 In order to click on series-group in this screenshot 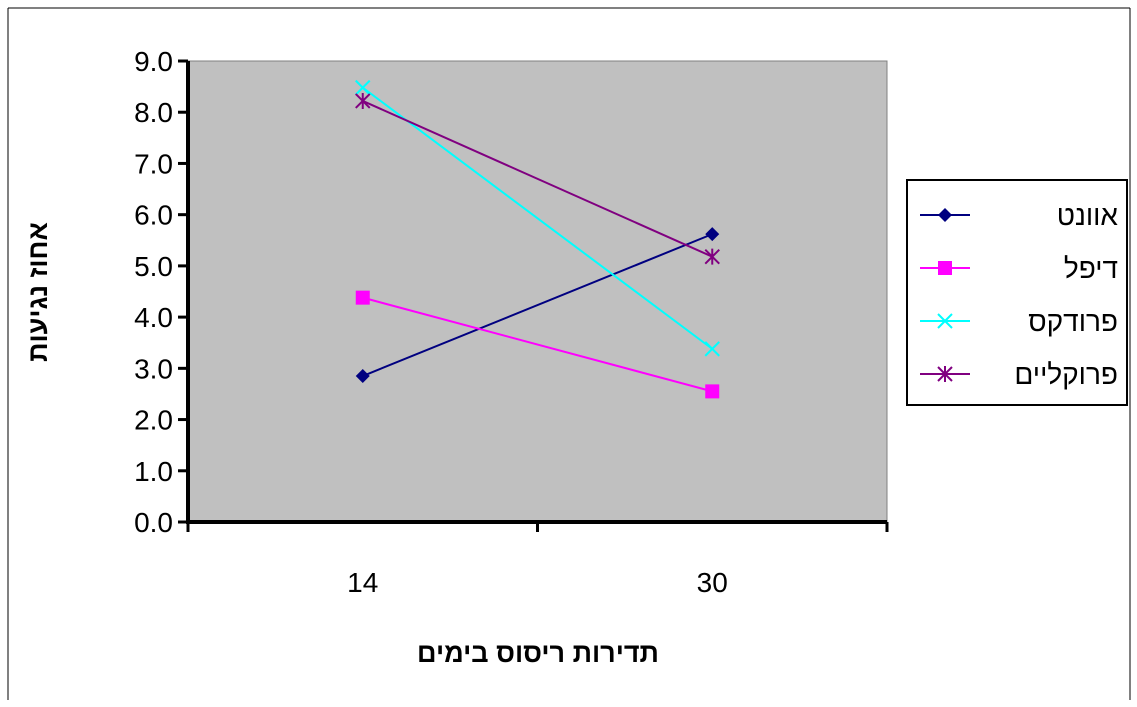, I will do `click(537, 239)`.